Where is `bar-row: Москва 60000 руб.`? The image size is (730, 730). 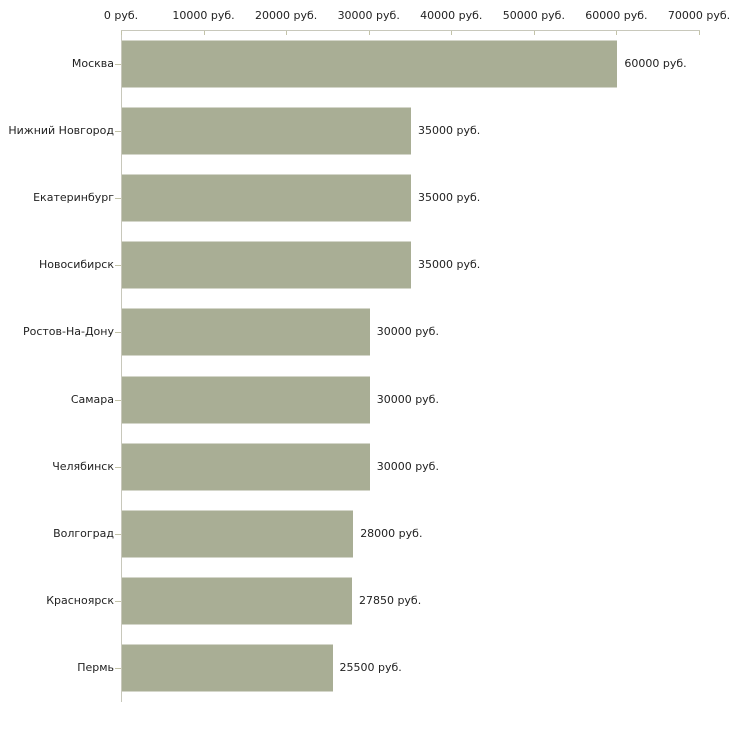 bar-row: Москва 60000 руб. is located at coordinates (365, 63).